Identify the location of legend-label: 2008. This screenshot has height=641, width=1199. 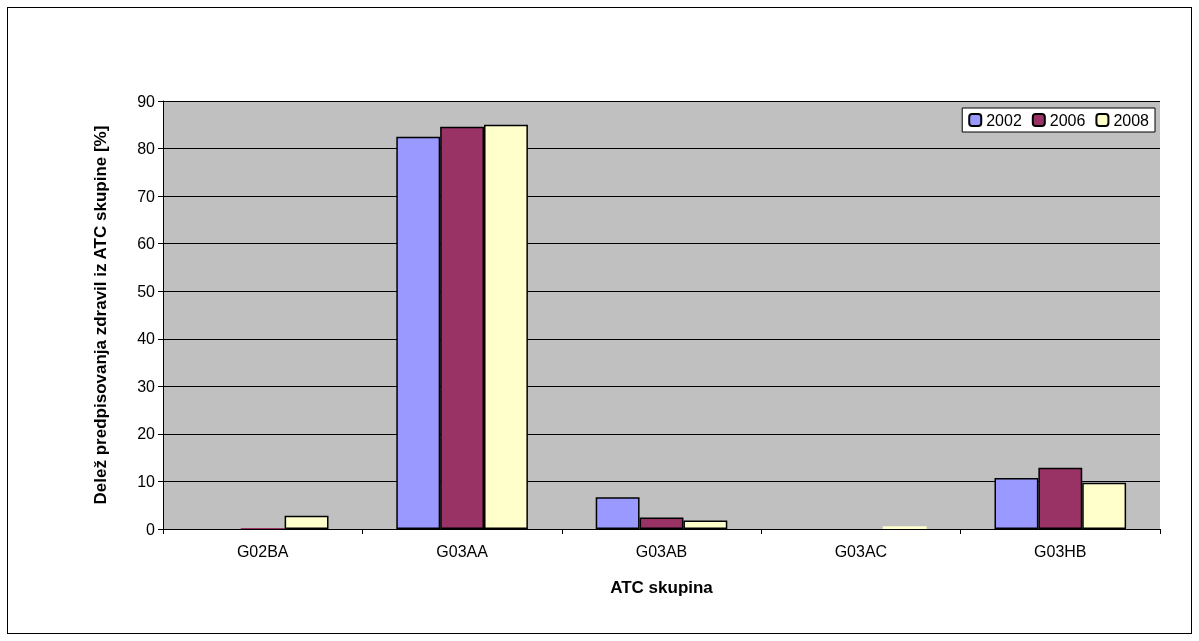
(1131, 120).